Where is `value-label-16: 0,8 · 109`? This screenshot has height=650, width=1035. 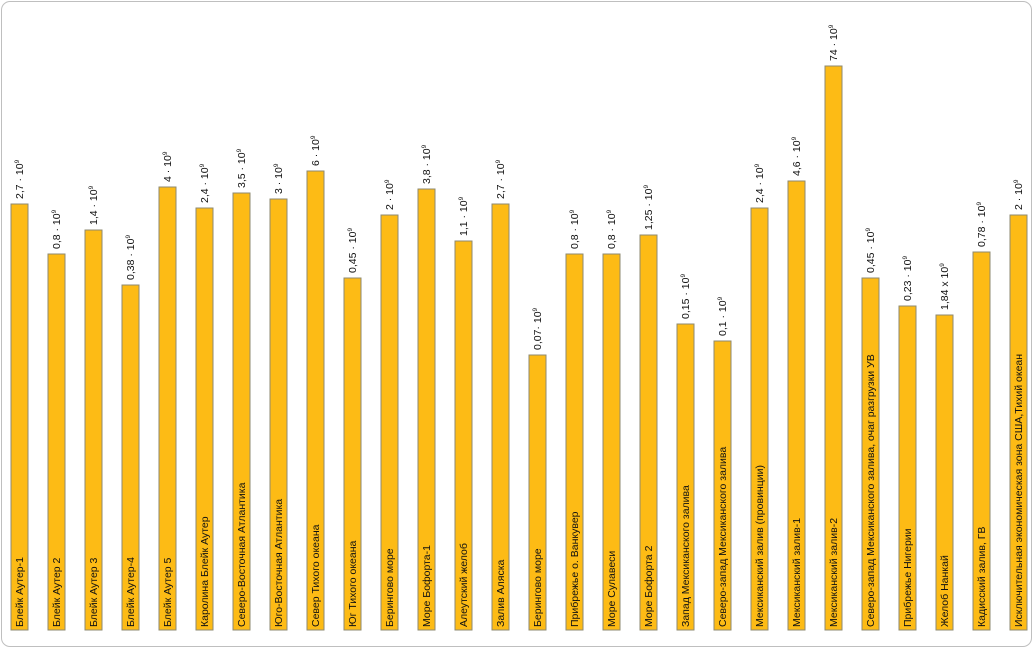
value-label-16: 0,8 · 109 is located at coordinates (575, 229).